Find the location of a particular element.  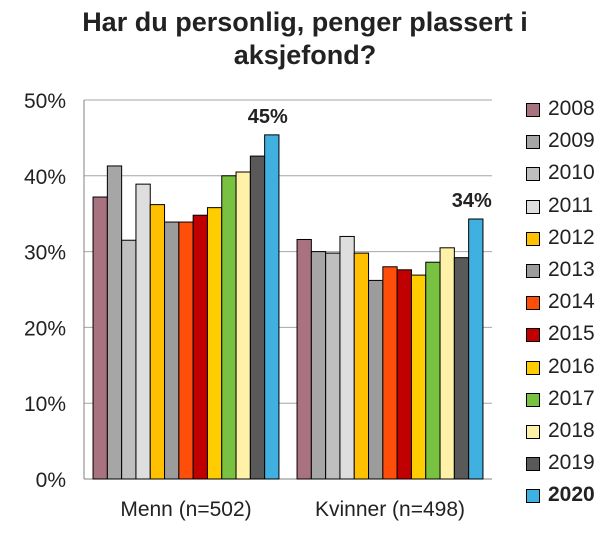

legend-label: 2013 is located at coordinates (571, 269).